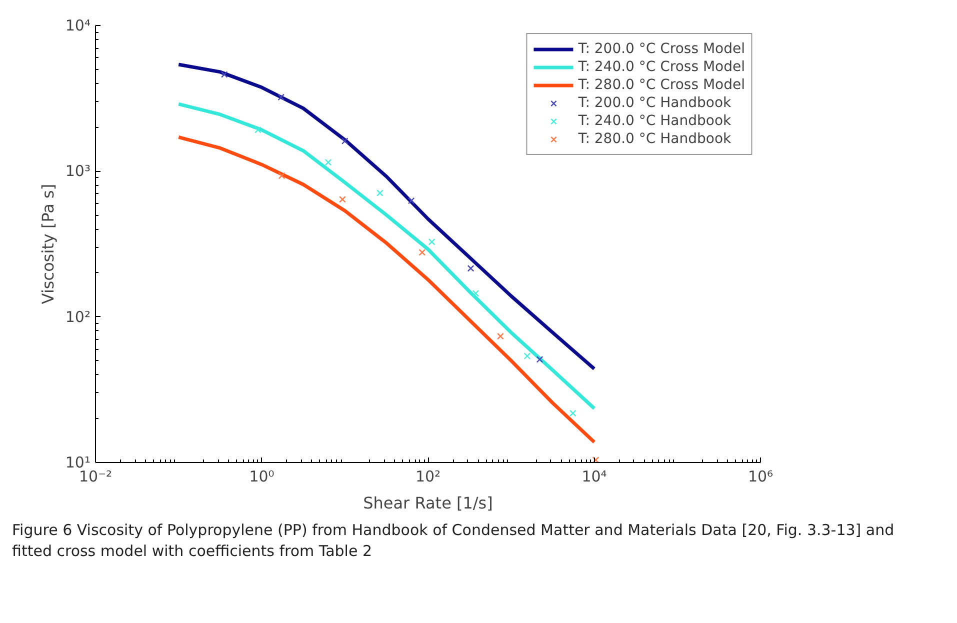  Describe the element at coordinates (655, 121) in the screenshot. I see `legend-label: T: 240.0 °C Handbook` at that location.